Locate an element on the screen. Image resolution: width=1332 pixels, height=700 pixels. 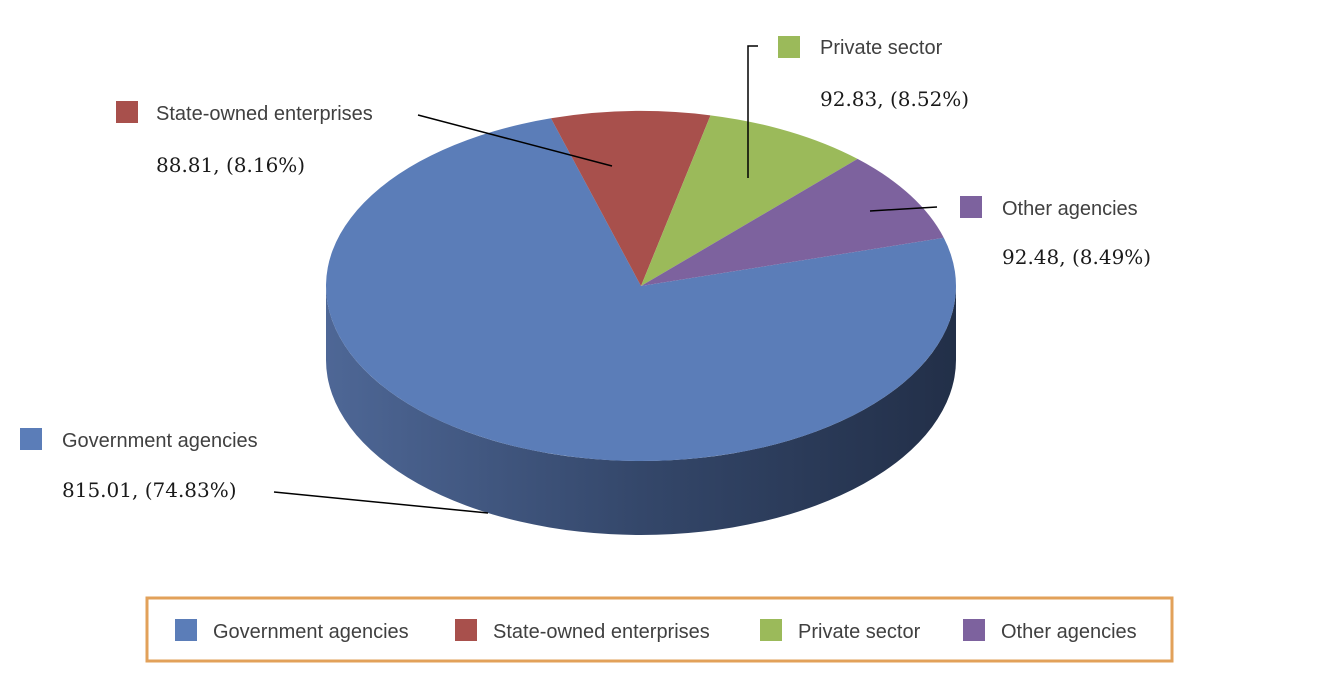
category-label-state-owned-enterprises: State-owned enterprises is located at coordinates (264, 114).